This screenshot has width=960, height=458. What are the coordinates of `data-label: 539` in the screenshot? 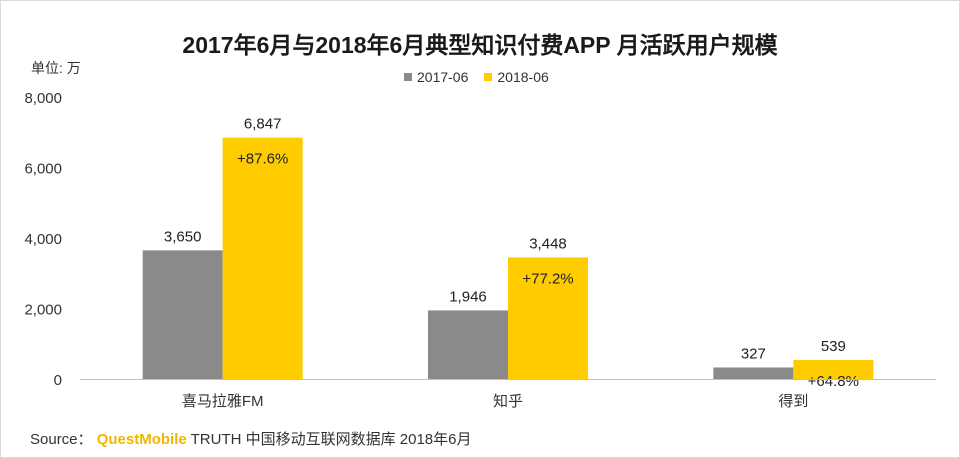 It's located at (833, 346).